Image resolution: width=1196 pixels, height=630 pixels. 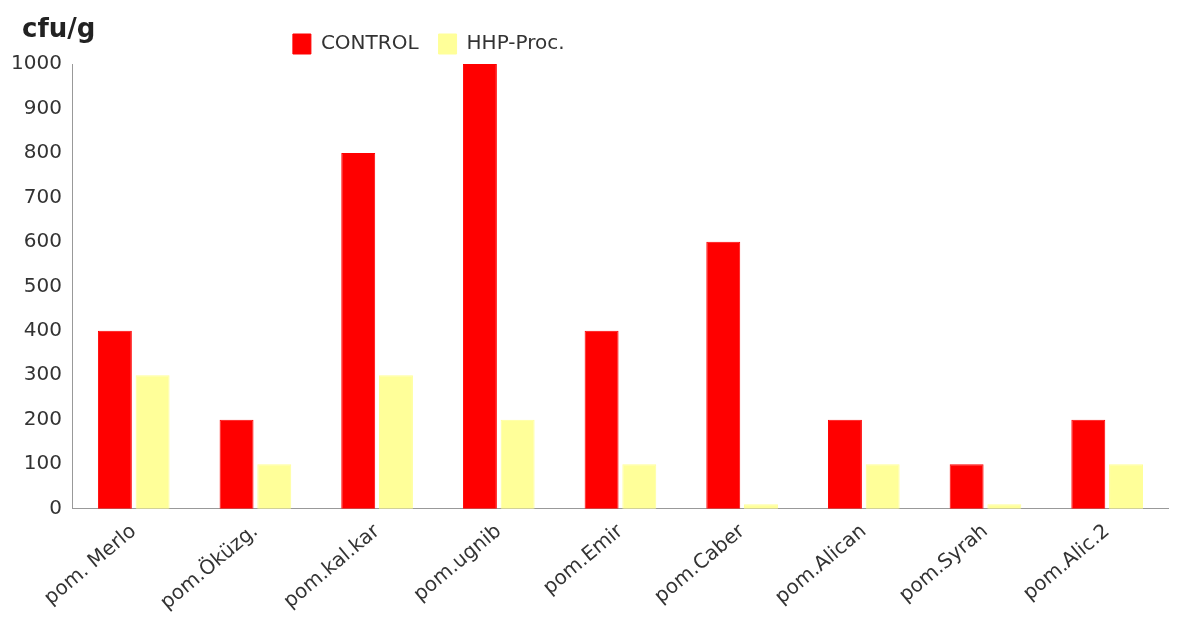 I want to click on y-tick-label: 0, so click(x=55, y=506).